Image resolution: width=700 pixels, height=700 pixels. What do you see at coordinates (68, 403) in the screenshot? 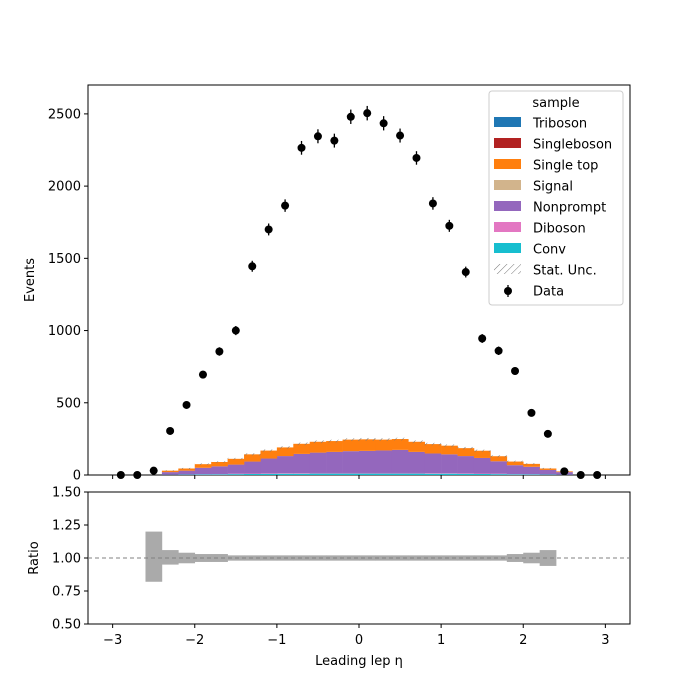
I see `y-tick-label: 500` at bounding box center [68, 403].